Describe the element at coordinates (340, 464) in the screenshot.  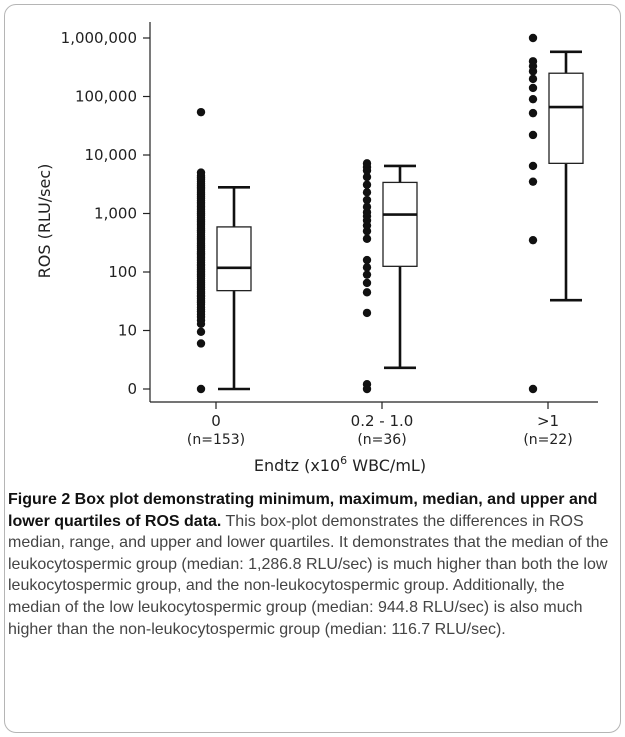
I see `x-axis-label: Endtz (x106 WBC/mL)` at that location.